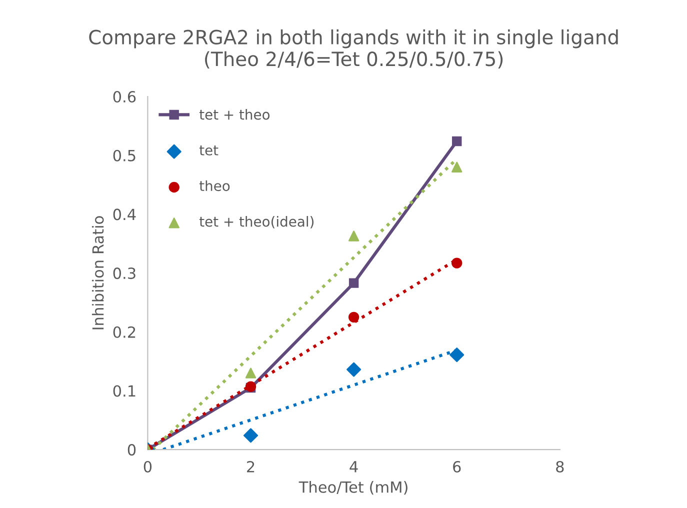 The width and height of the screenshot is (687, 508). Describe the element at coordinates (148, 466) in the screenshot. I see `x-tick-label: 0` at that location.